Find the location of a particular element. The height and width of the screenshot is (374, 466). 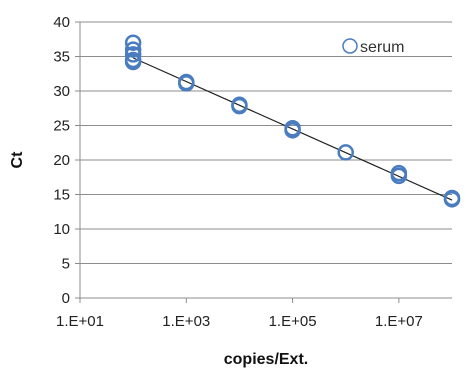

y-tick-label: 15 is located at coordinates (61, 195).